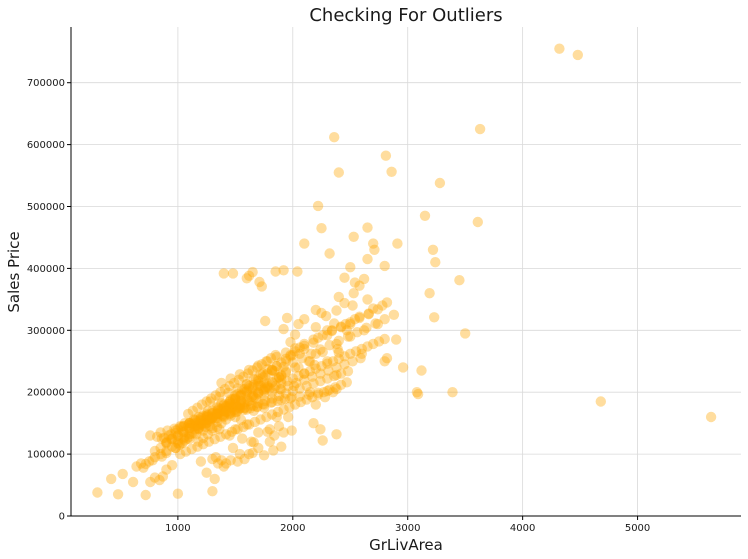 The height and width of the screenshot is (559, 748). Describe the element at coordinates (46, 269) in the screenshot. I see `y-tick-label: 400000` at that location.